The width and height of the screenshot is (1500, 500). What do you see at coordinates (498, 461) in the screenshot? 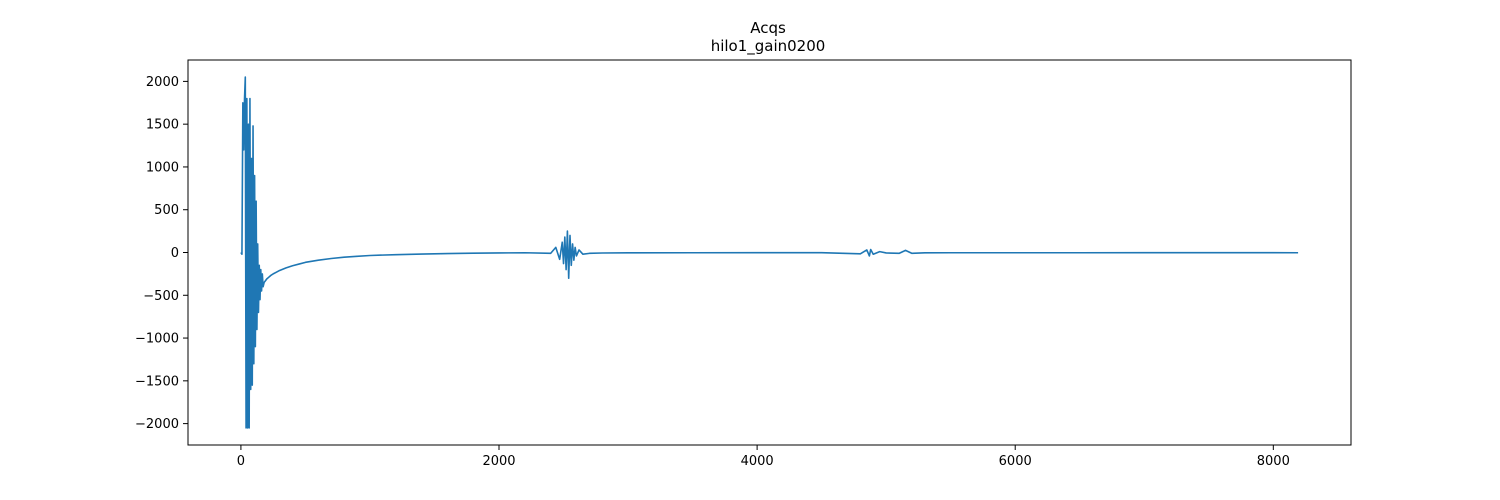
I see `x-tick-label: 2000` at bounding box center [498, 461].